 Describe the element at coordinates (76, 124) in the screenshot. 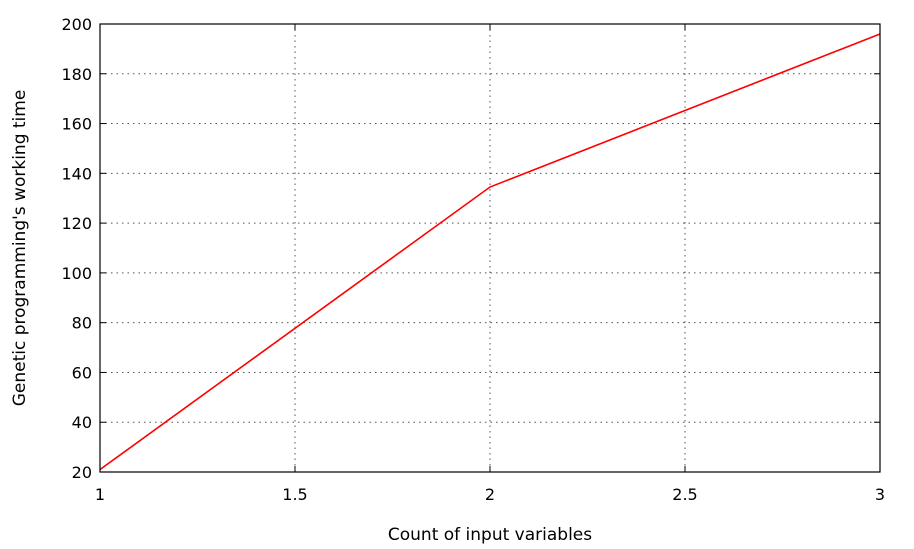

I see `y-tick-label: 160` at that location.